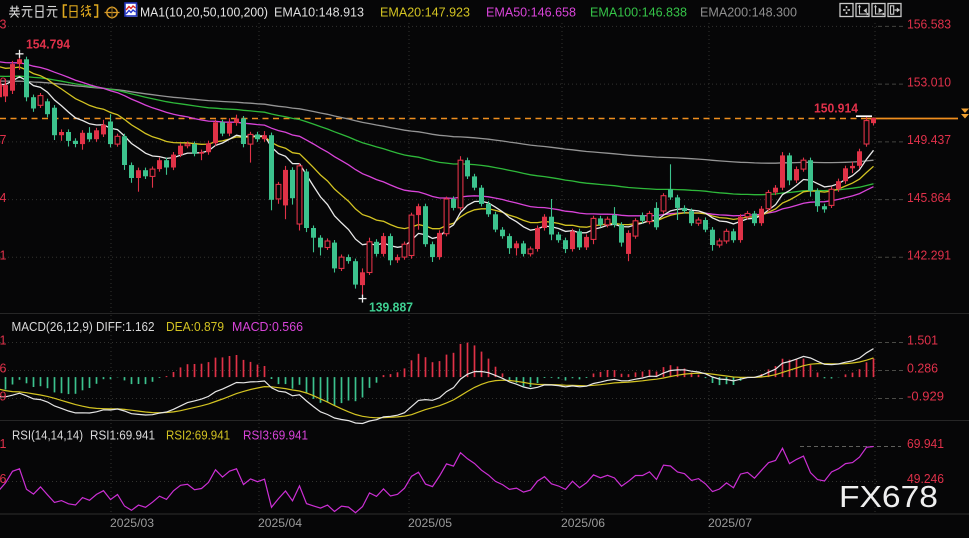  What do you see at coordinates (198, 435) in the screenshot?
I see `svg-text: RSI2:69.941` at bounding box center [198, 435].